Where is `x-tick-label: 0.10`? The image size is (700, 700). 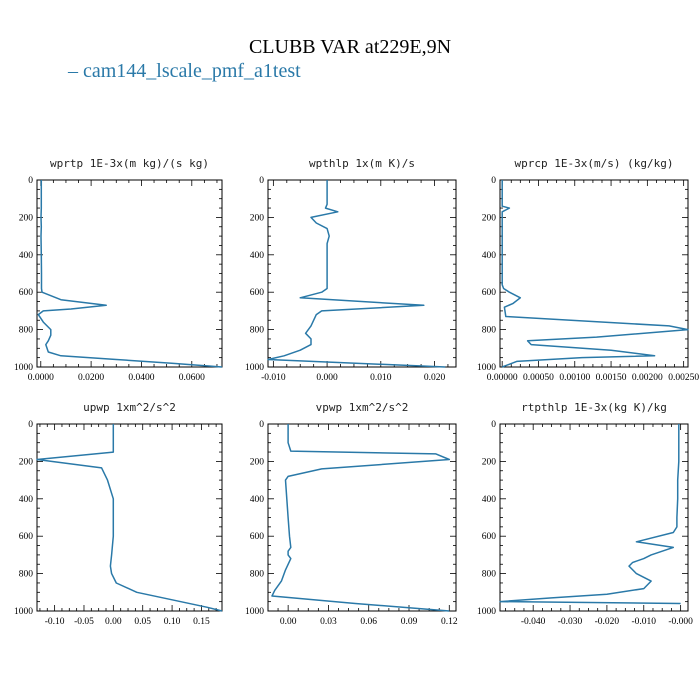 x-tick-label: 0.10 is located at coordinates (172, 622).